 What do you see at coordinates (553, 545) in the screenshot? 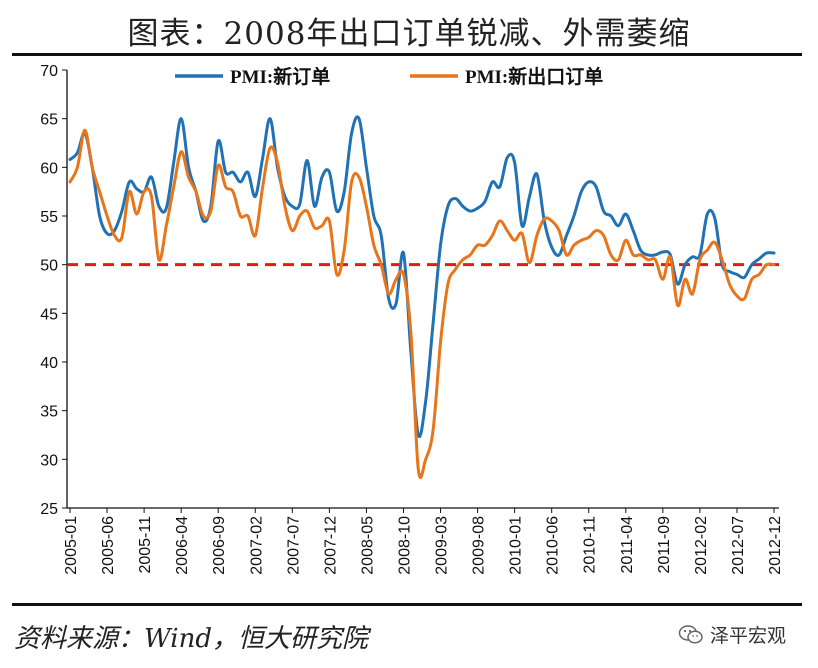
I see `x-tick-label: 2010-06` at bounding box center [553, 545].